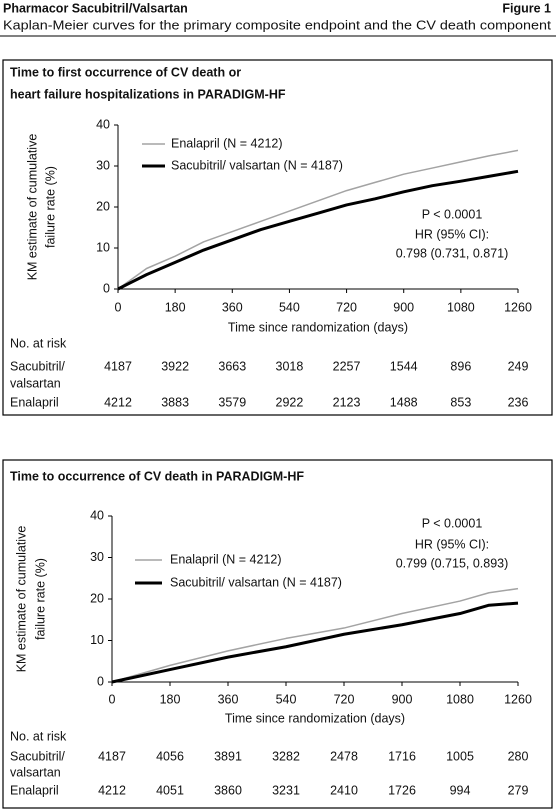  What do you see at coordinates (170, 756) in the screenshot?
I see `at-risk-count: 4056` at bounding box center [170, 756].